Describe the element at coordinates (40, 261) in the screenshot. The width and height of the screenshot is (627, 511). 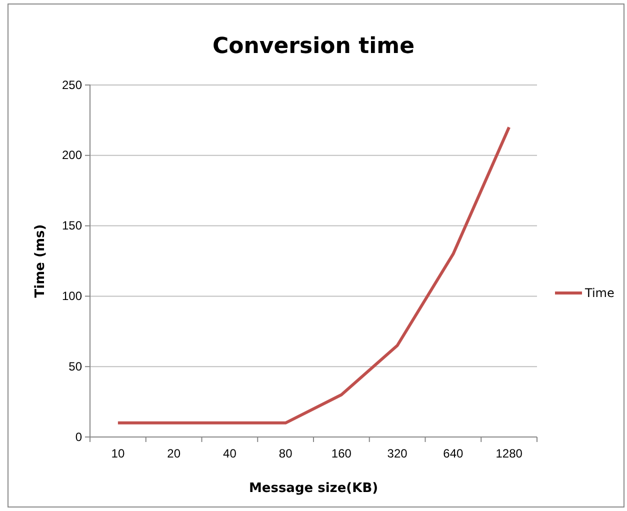
I see `y-axis-title: Time (ms)` at that location.